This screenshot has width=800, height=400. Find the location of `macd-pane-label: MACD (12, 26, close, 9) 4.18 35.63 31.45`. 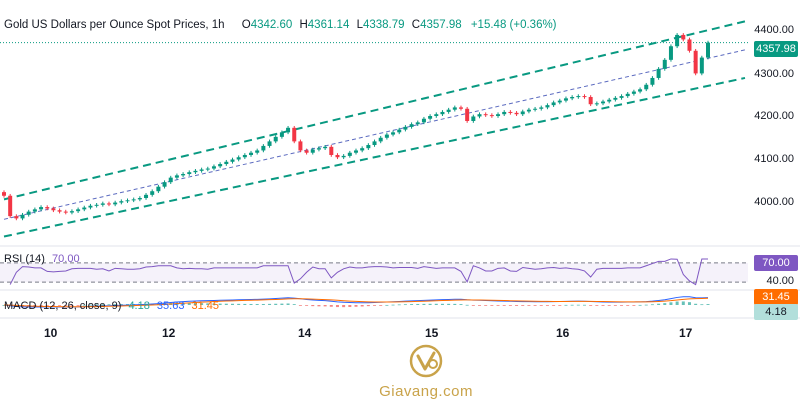

macd-pane-label: MACD (12, 26, close, 9) 4.18 35.63 31.45 is located at coordinates (111, 306).